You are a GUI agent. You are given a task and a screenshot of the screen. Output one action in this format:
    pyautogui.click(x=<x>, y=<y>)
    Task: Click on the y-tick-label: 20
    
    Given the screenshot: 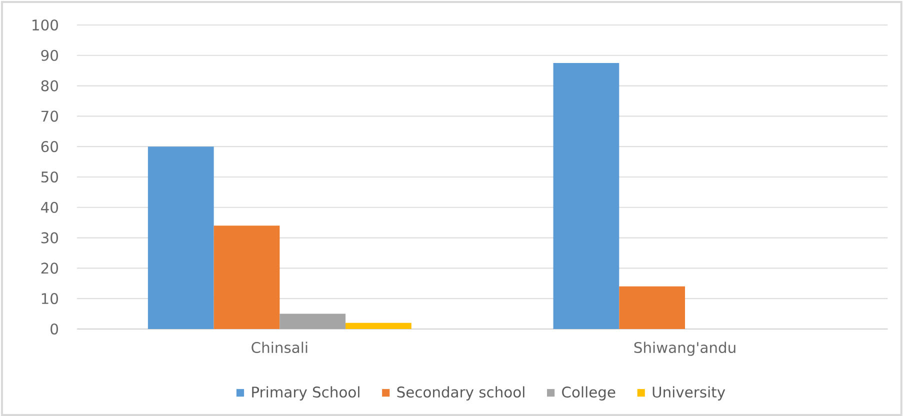 What is the action you would take?
    pyautogui.click(x=49, y=268)
    